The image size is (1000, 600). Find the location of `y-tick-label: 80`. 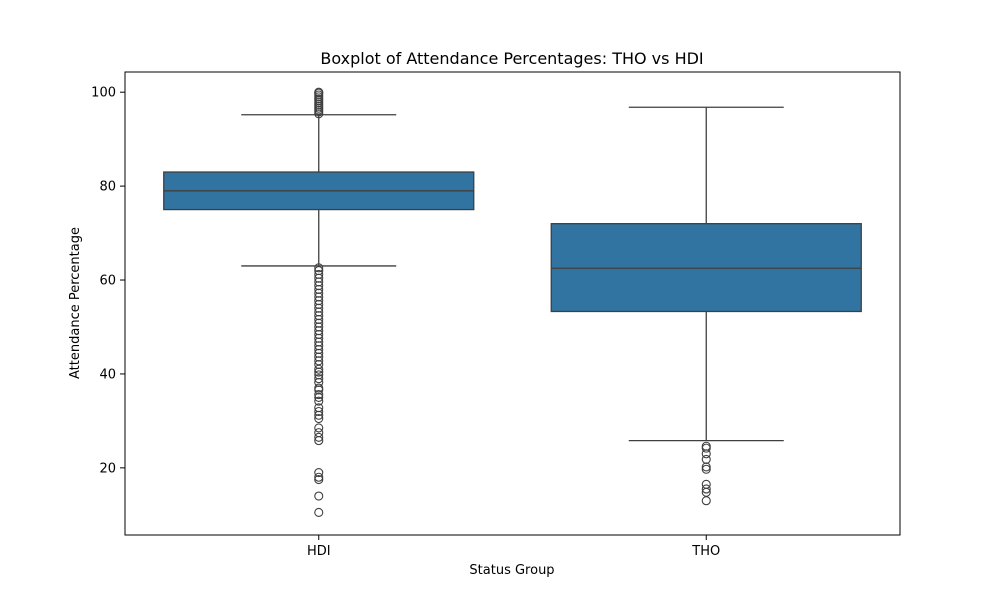

y-tick-label: 80 is located at coordinates (107, 187).